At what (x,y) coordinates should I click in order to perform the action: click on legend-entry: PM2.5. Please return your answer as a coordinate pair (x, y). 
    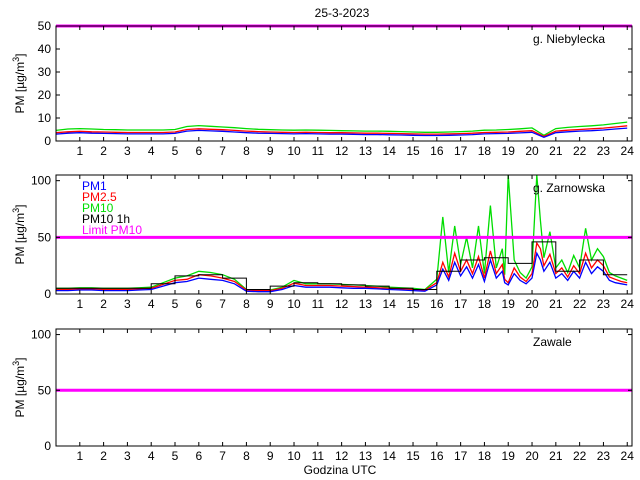
    Looking at the image, I should click on (99, 197).